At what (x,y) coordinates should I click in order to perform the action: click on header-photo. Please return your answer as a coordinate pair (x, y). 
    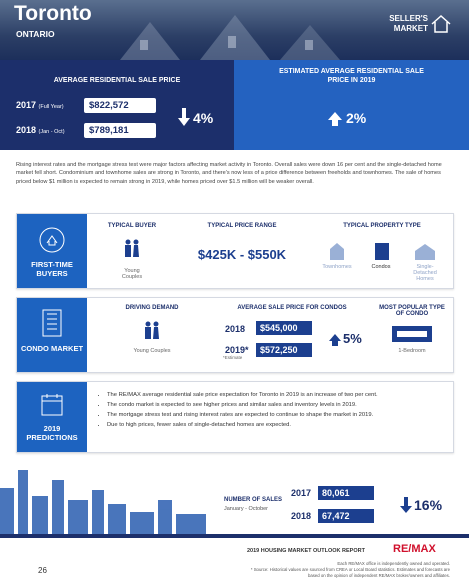
    Looking at the image, I should click on (230, 37).